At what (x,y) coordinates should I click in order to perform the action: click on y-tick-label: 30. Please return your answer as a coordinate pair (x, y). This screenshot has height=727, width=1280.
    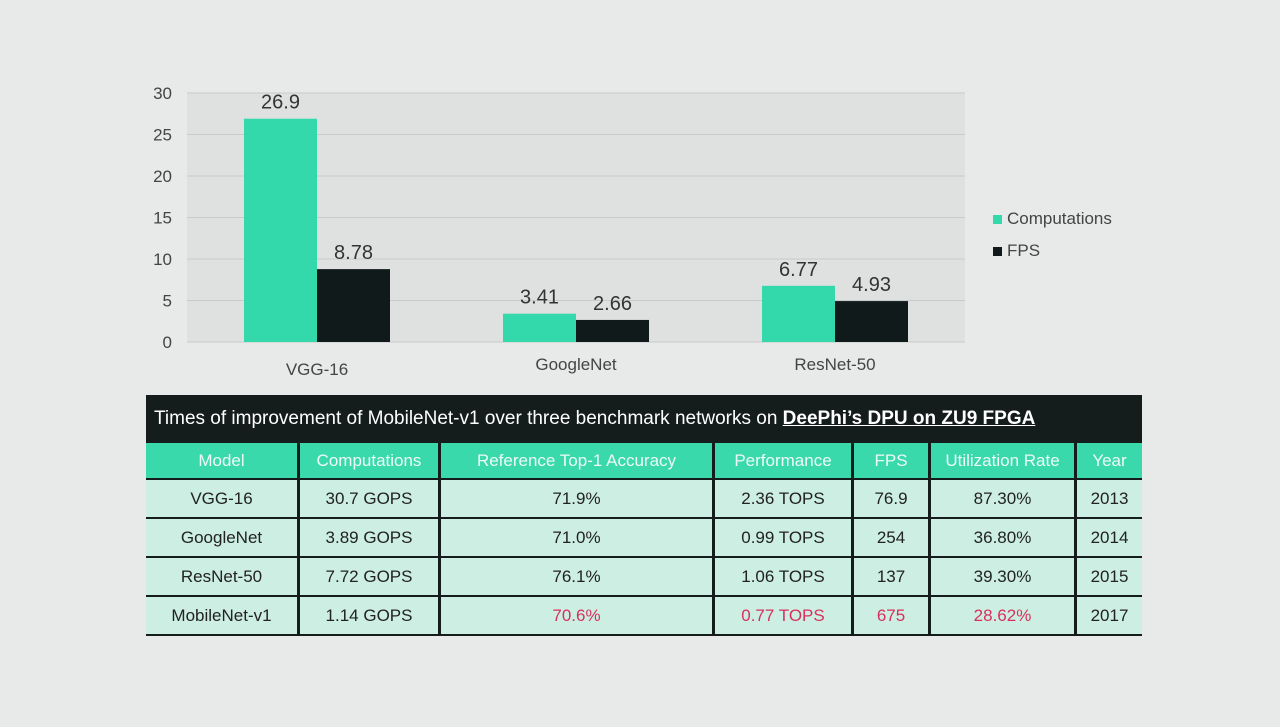
    Looking at the image, I should click on (162, 93).